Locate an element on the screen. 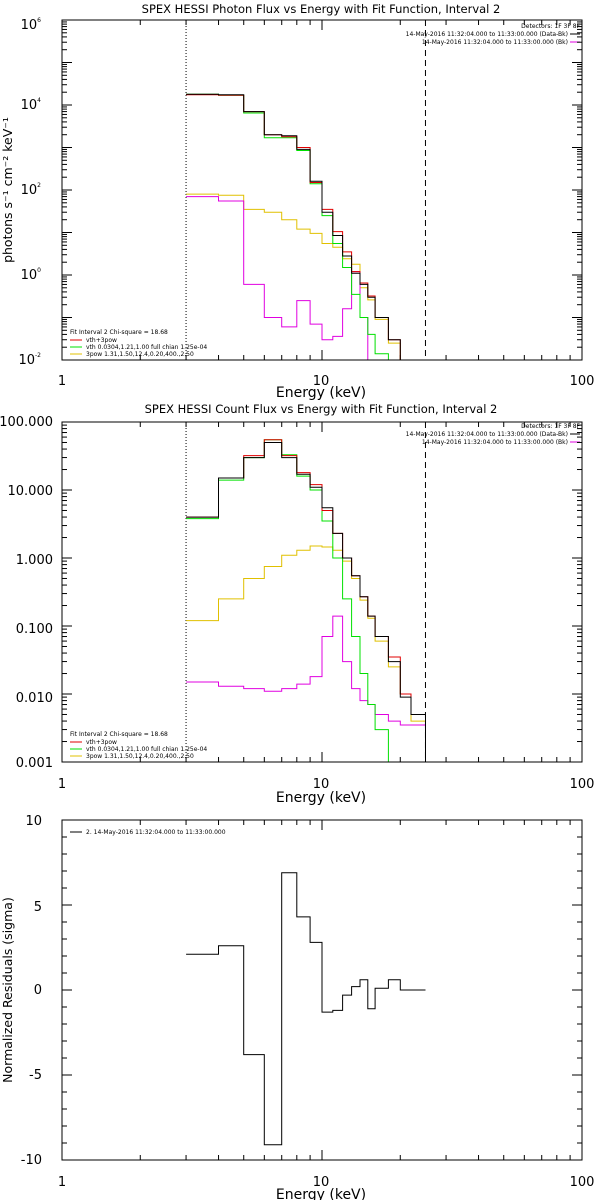 This screenshot has width=600, height=1200. y-tick-label: 10⁴ is located at coordinates (31, 105).